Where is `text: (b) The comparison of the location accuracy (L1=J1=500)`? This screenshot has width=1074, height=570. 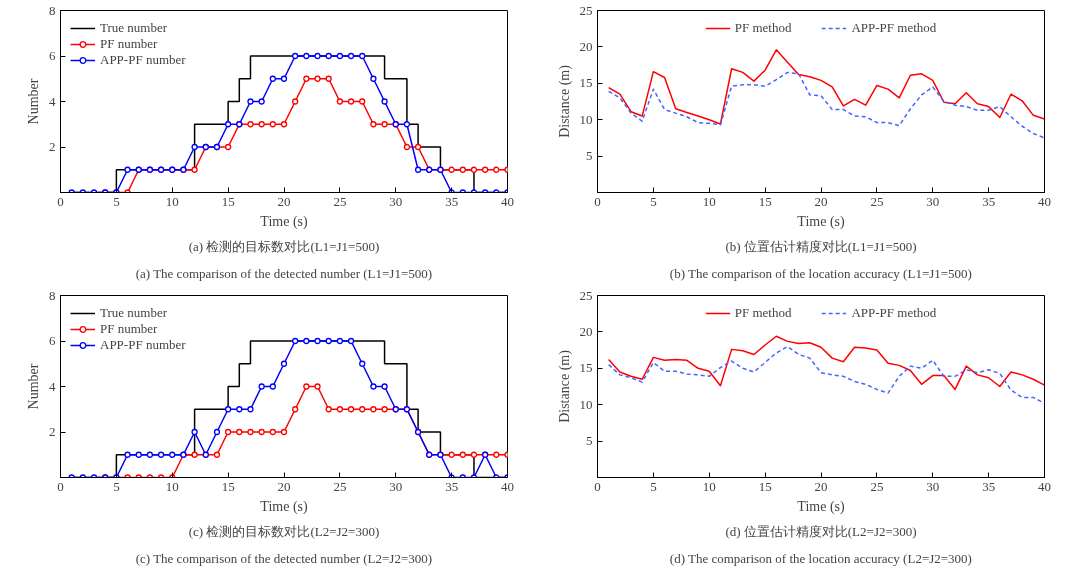
text: (b) The comparison of the location accuracy (L1=J1=500) is located at coordinates (820, 273).